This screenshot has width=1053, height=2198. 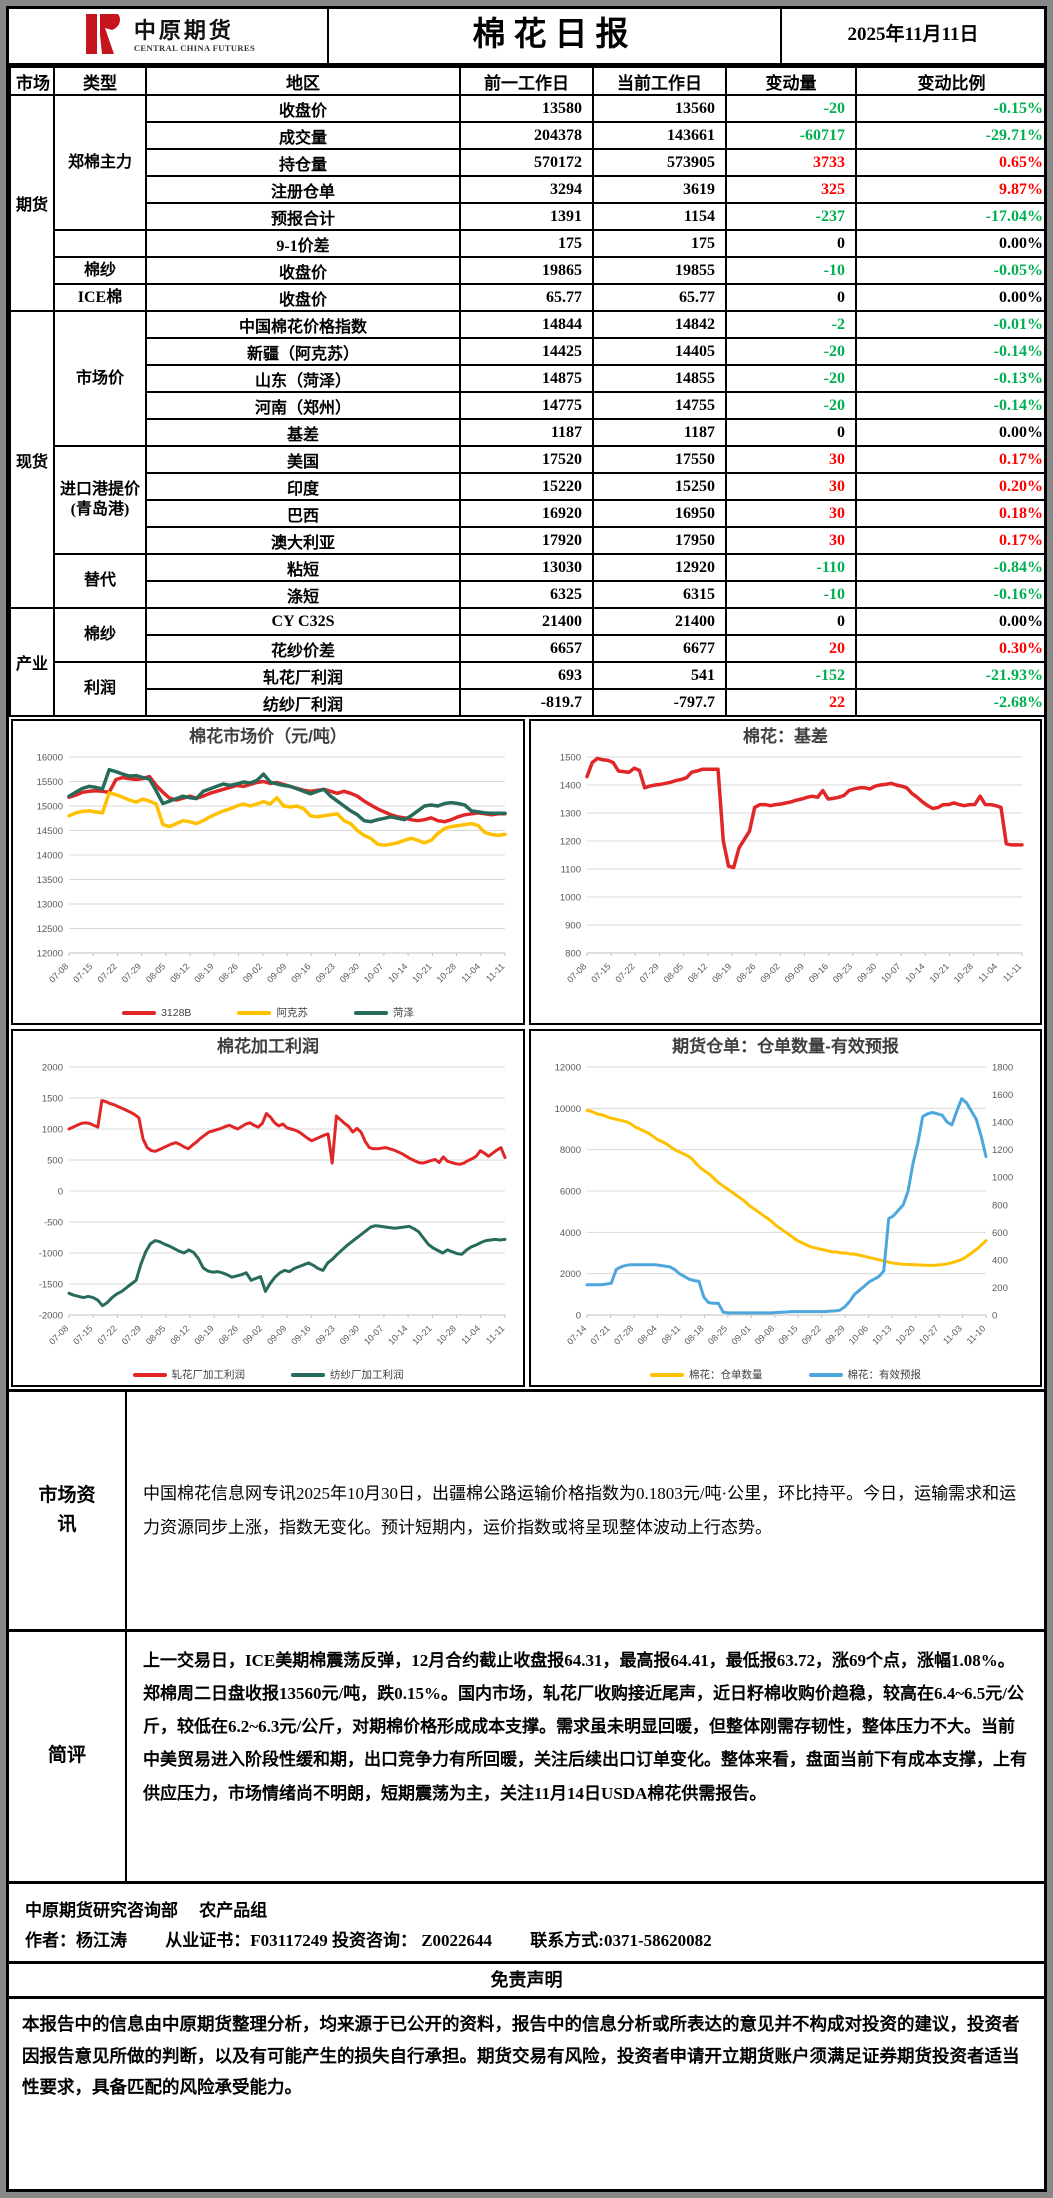 What do you see at coordinates (659, 189) in the screenshot?
I see `curr-value-cell: 3619` at bounding box center [659, 189].